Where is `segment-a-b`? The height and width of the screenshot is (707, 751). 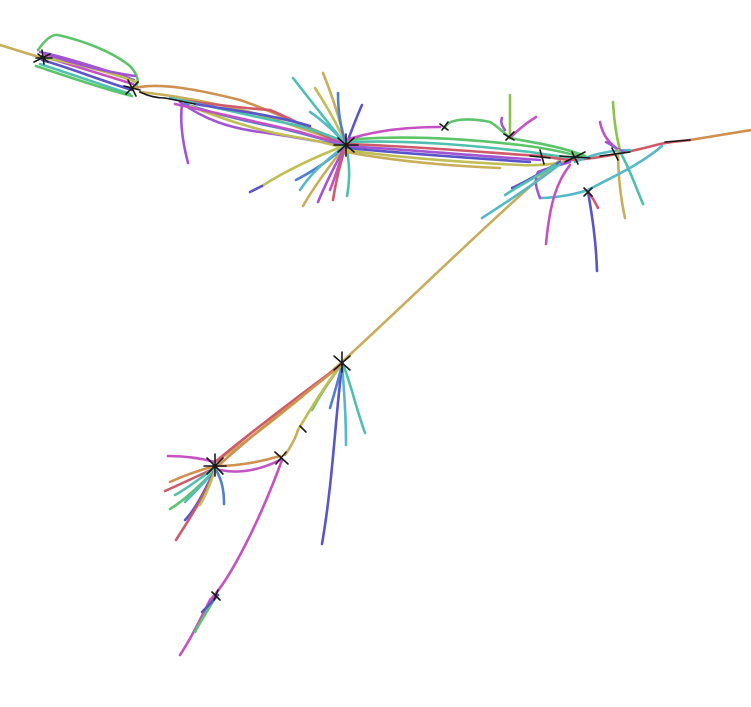
segment-a-b is located at coordinates (240, 124).